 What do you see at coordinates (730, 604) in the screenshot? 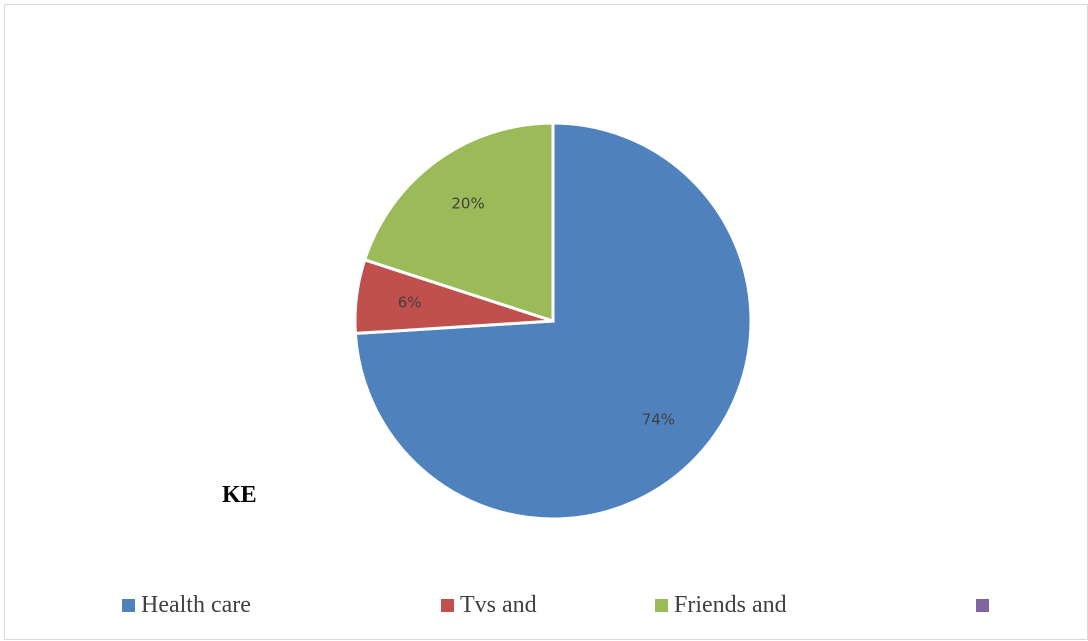
I see `legend-label-friends: Friends and` at bounding box center [730, 604].